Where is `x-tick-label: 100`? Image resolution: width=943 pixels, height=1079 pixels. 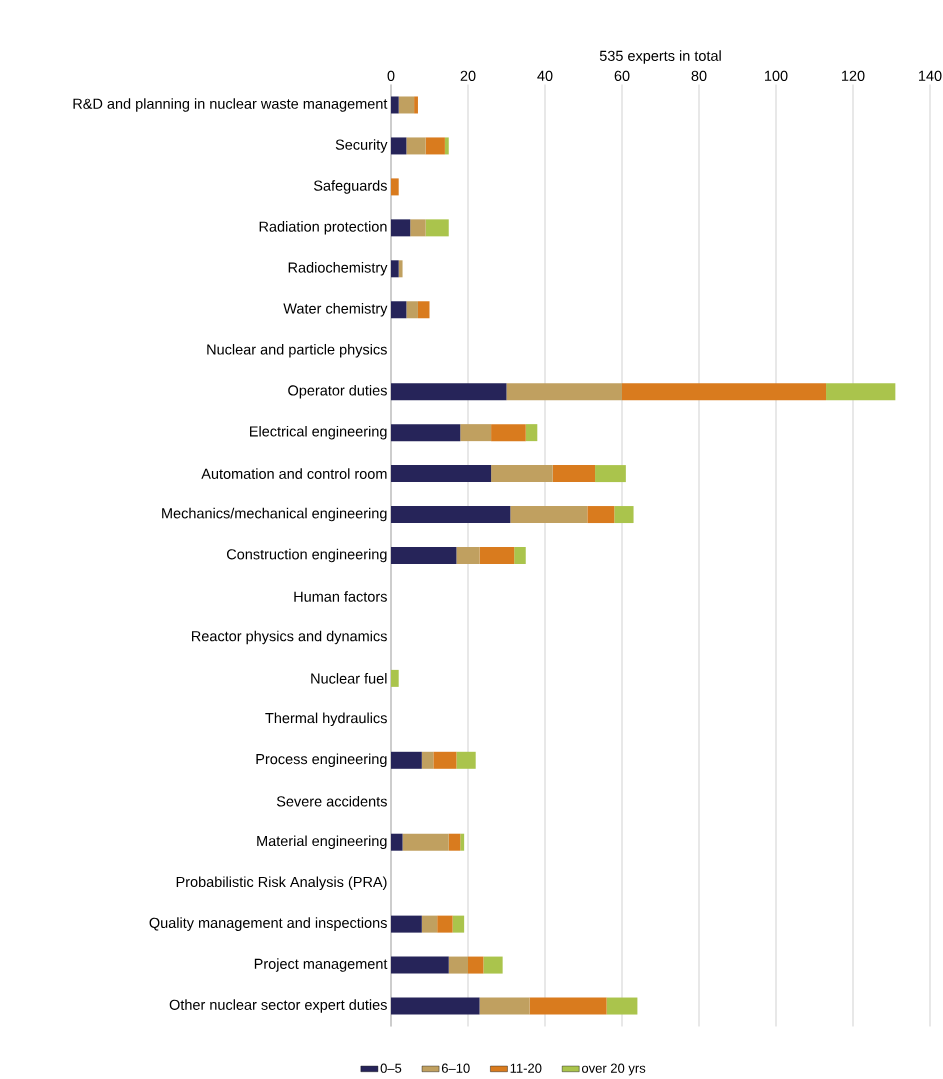
x-tick-label: 100 is located at coordinates (776, 75).